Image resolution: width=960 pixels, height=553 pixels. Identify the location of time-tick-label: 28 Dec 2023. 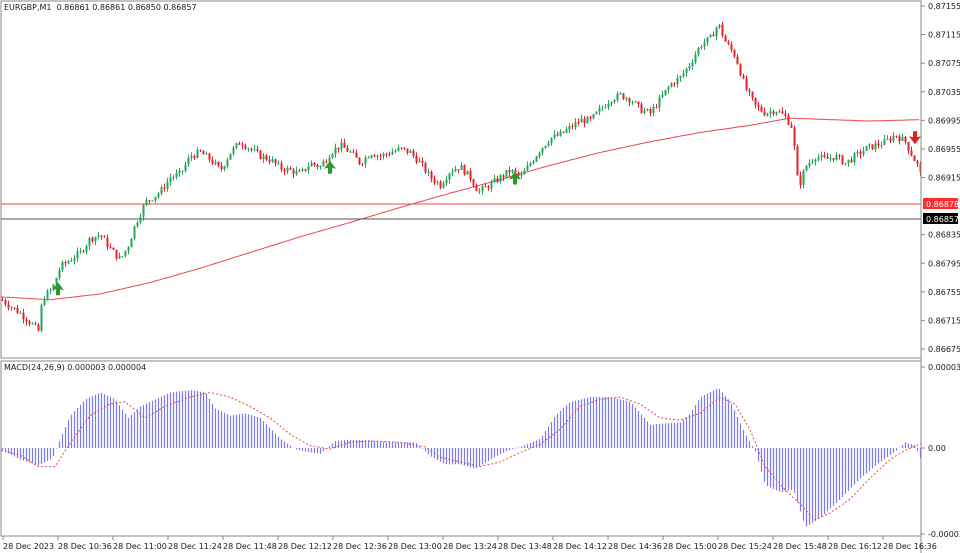
(28, 546).